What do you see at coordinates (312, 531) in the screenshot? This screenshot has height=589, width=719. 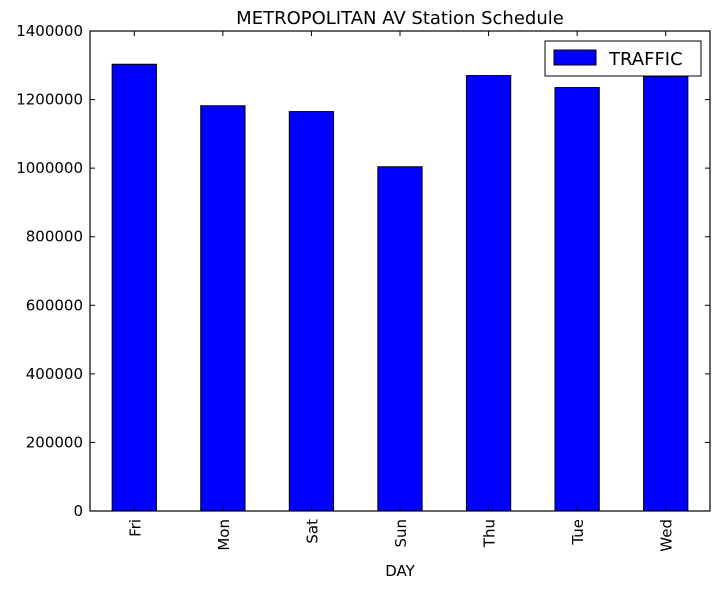 I see `x-tick-label: Sat` at bounding box center [312, 531].